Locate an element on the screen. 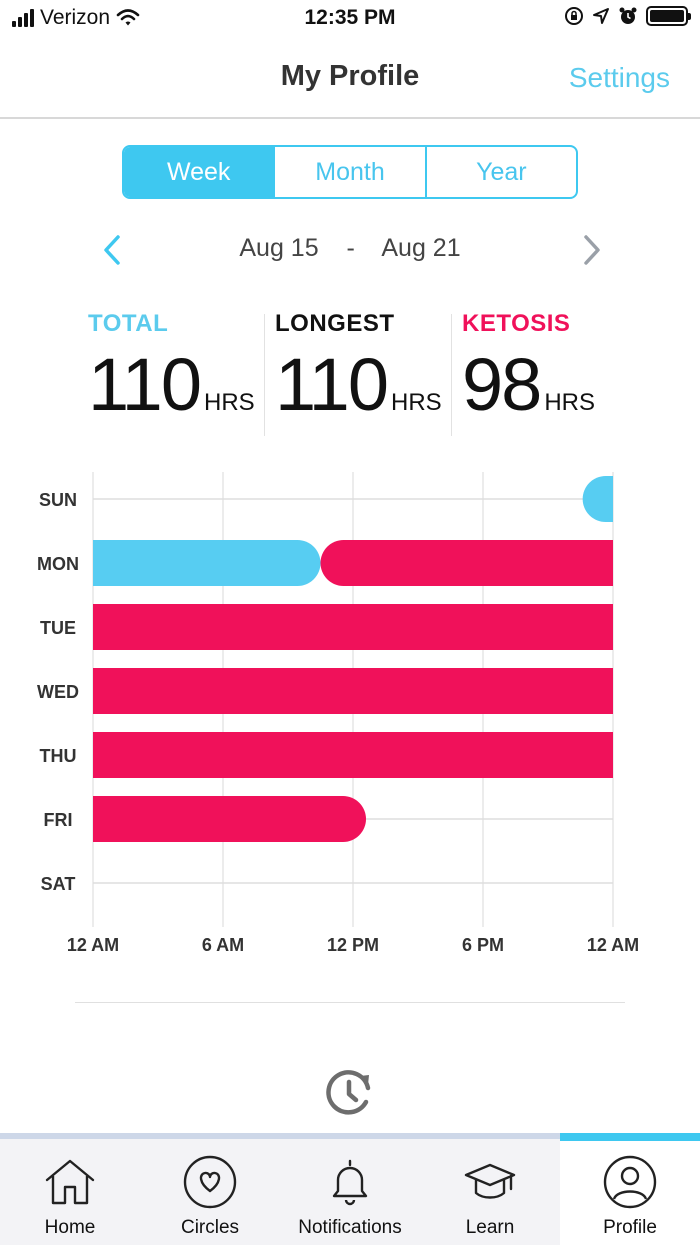  tab-home-label: Home is located at coordinates (70, 1227).